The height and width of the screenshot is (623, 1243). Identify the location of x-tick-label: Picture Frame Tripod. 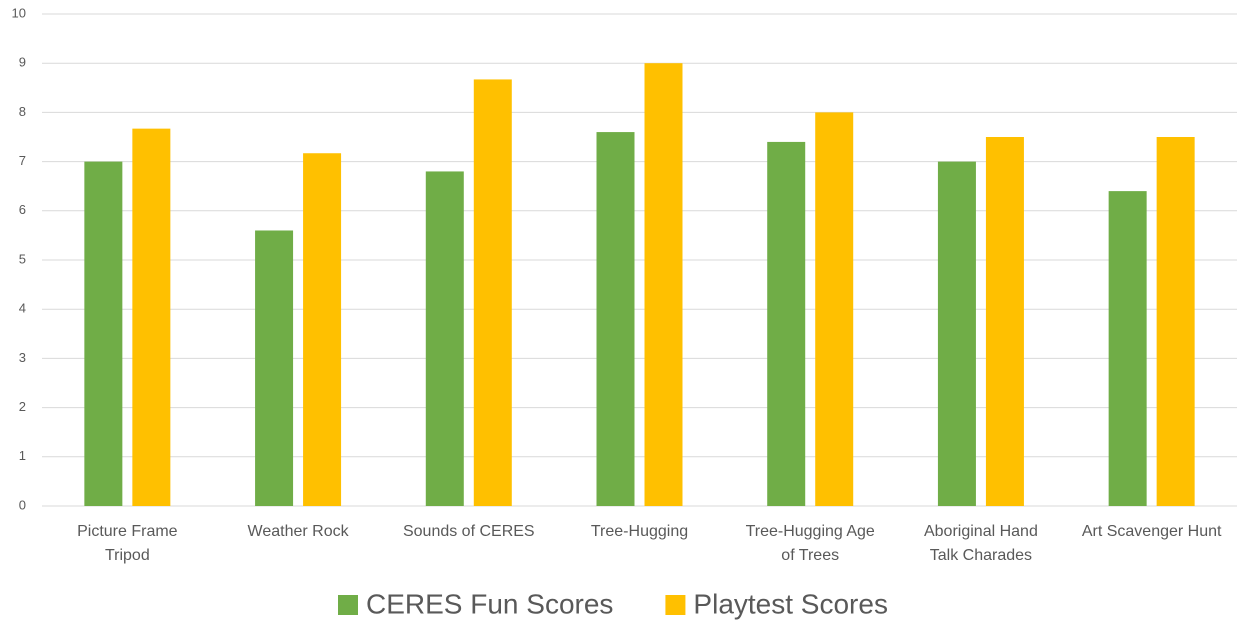
(127, 543).